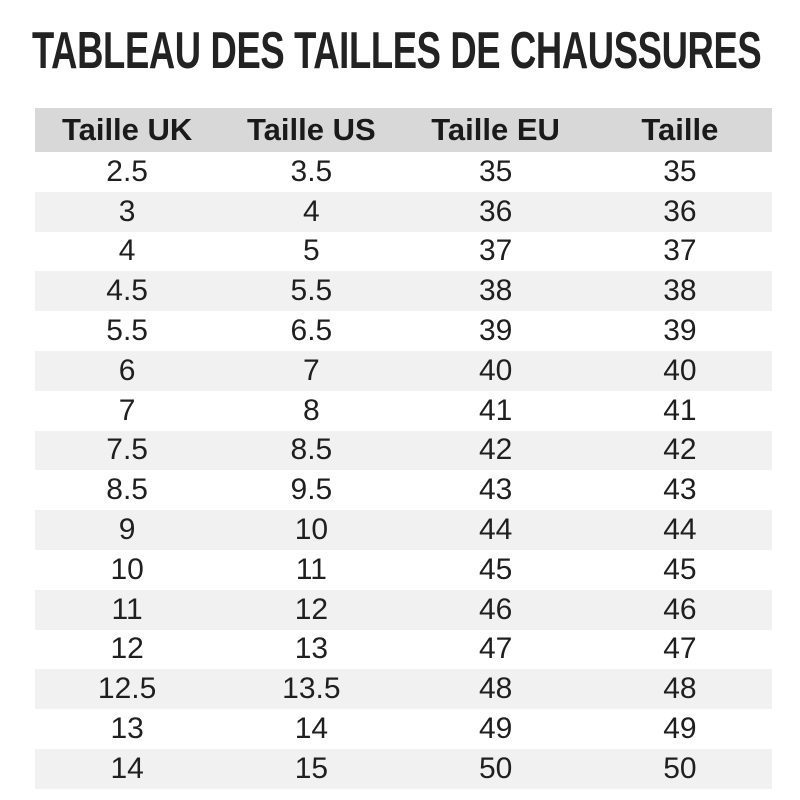 The width and height of the screenshot is (800, 800). What do you see at coordinates (495, 130) in the screenshot?
I see `column-header-taille-eu: Taille EU` at bounding box center [495, 130].